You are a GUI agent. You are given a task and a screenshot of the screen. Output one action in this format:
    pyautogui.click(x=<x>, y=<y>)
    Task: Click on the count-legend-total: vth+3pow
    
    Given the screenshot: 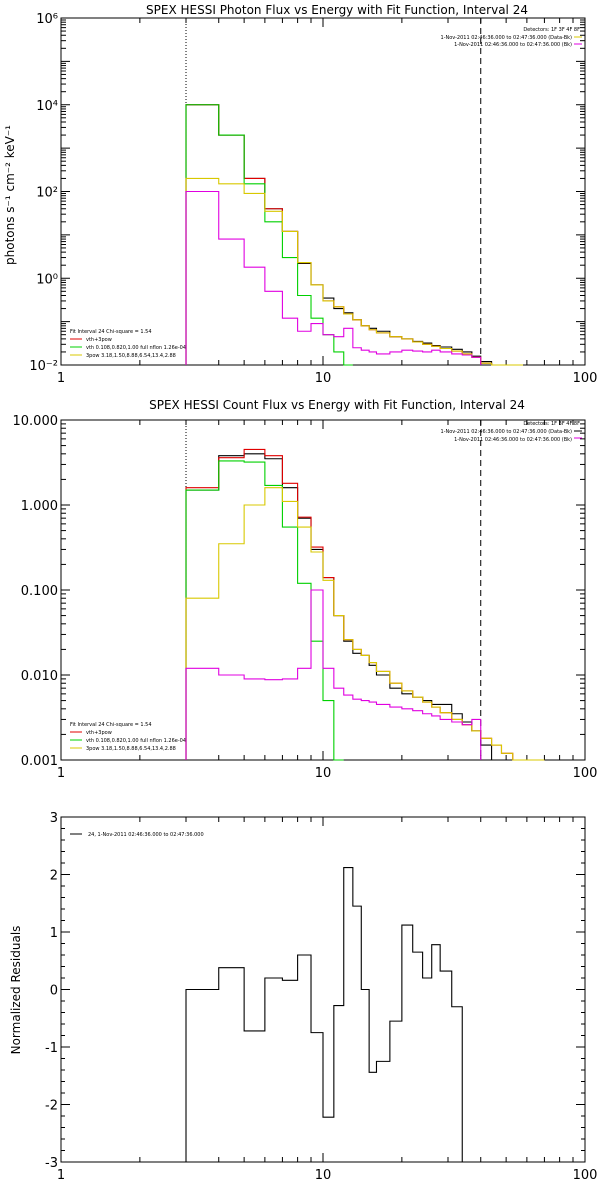 What is the action you would take?
    pyautogui.click(x=99, y=733)
    